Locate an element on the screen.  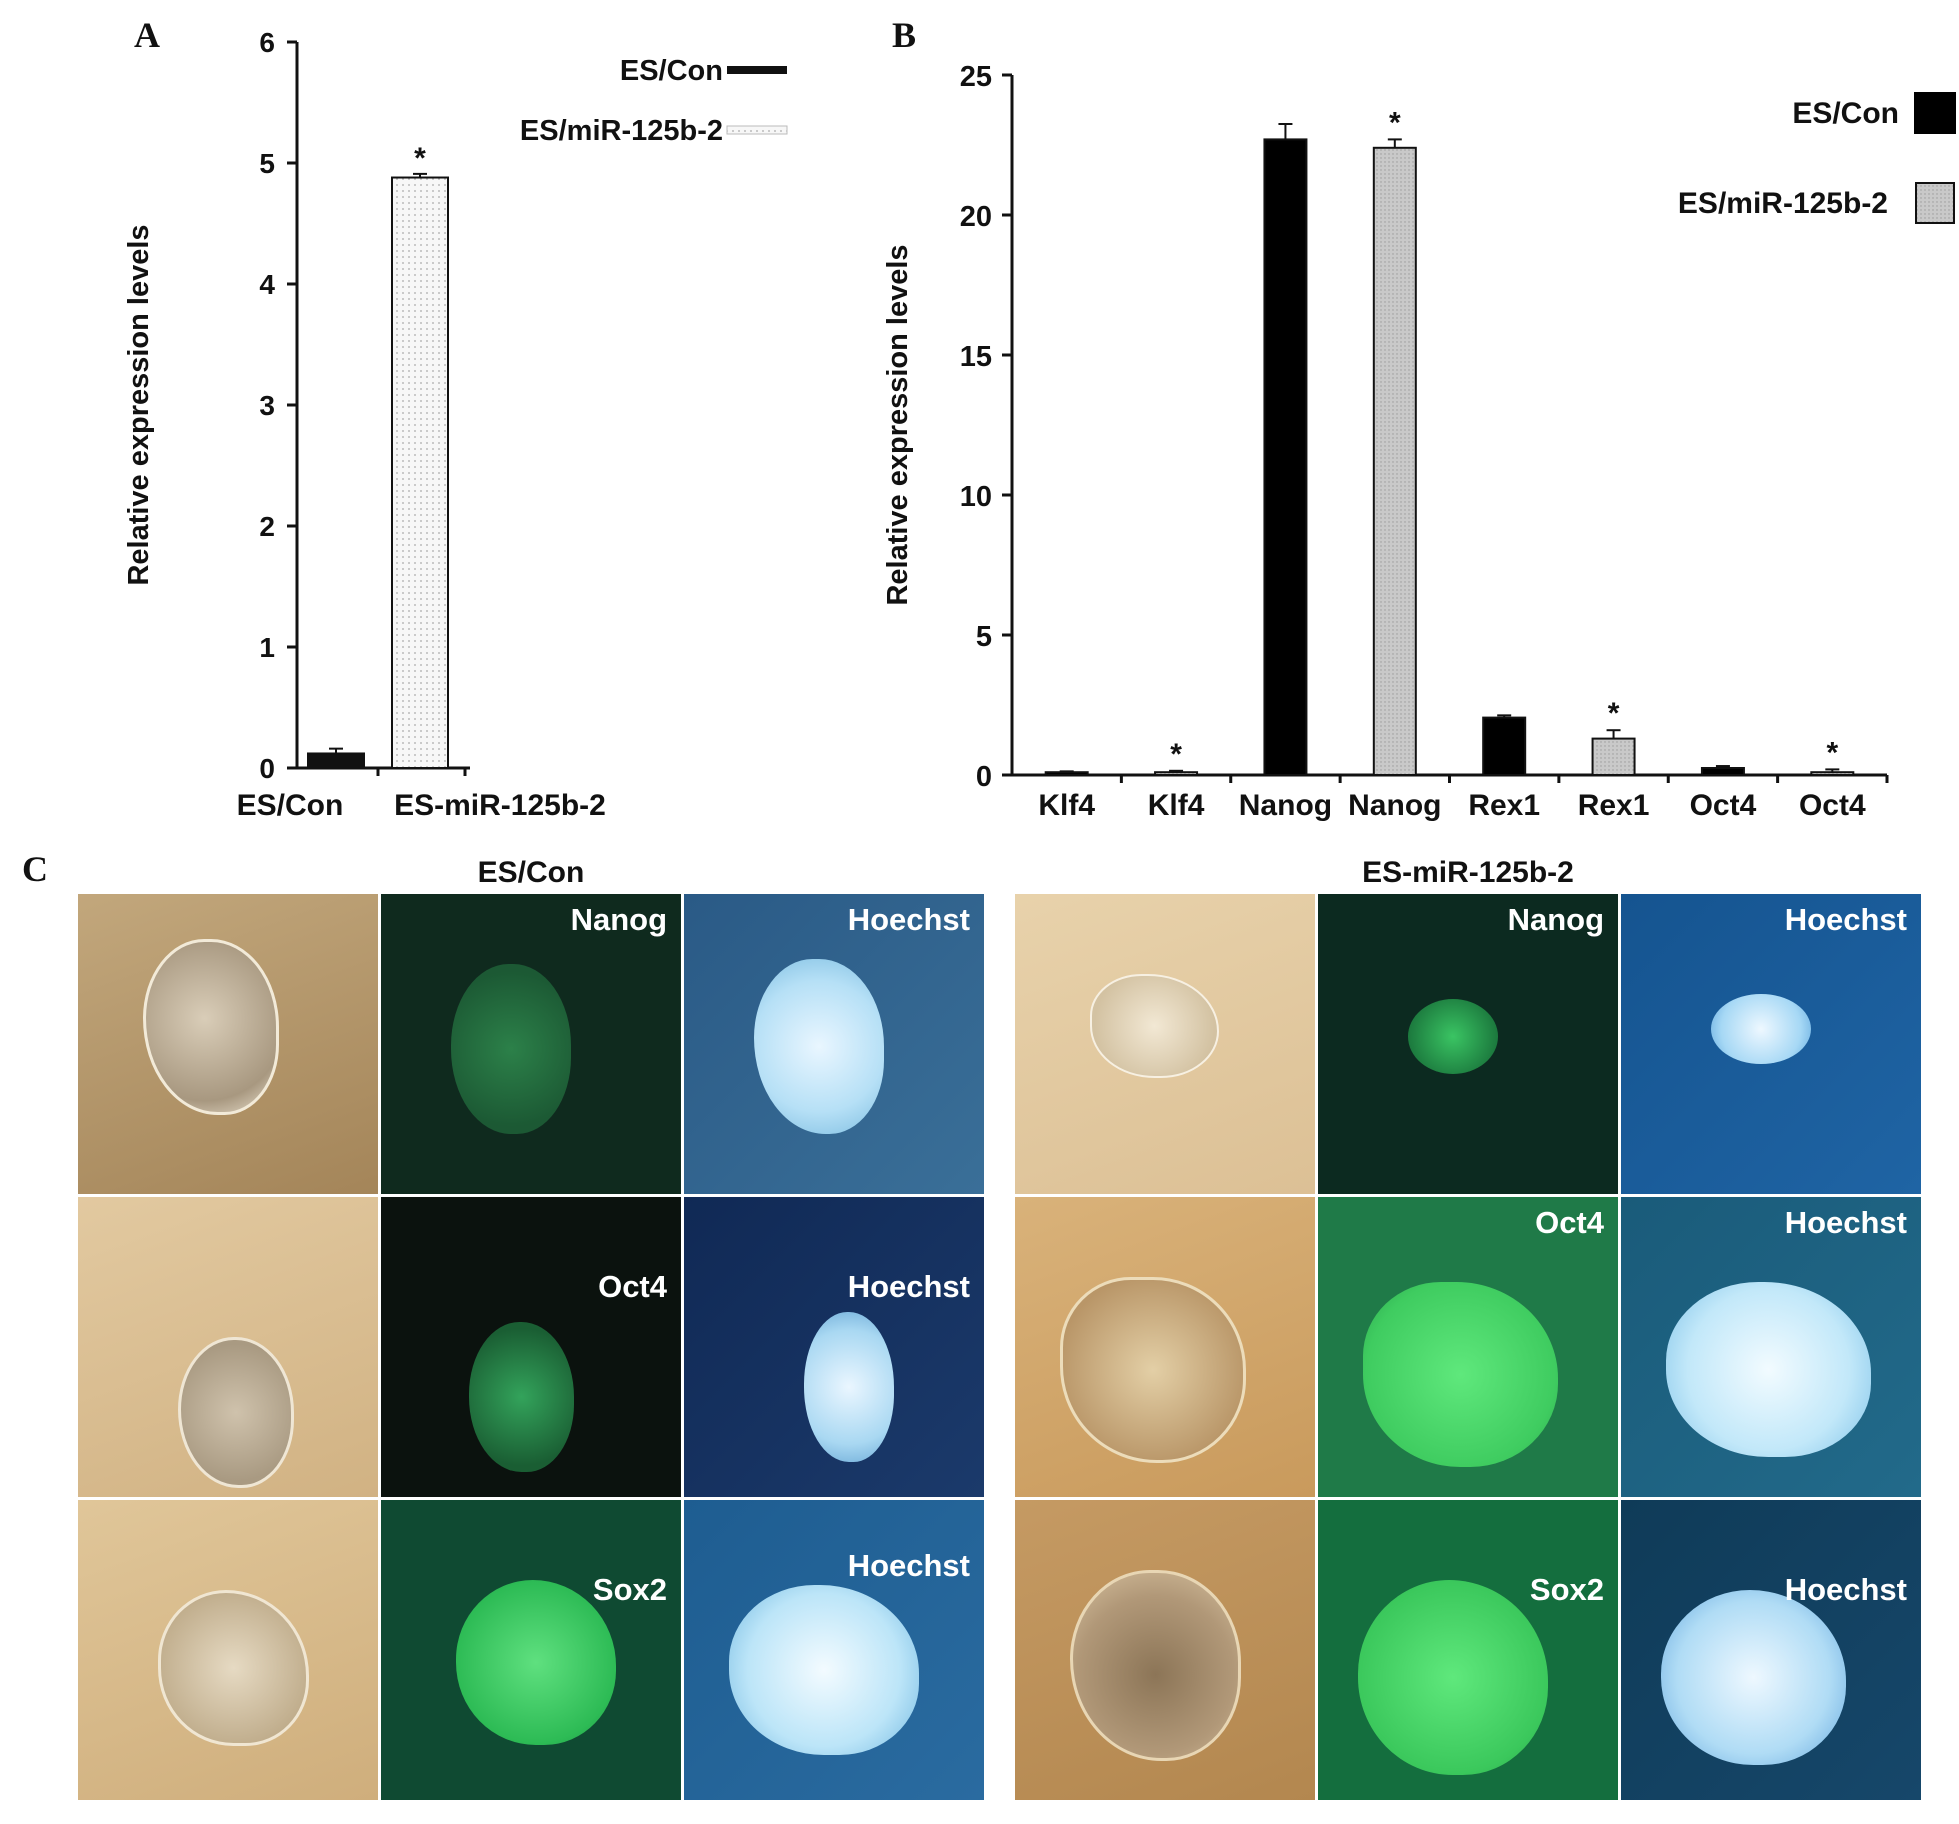
y-tick-label: 1 is located at coordinates (267, 647).